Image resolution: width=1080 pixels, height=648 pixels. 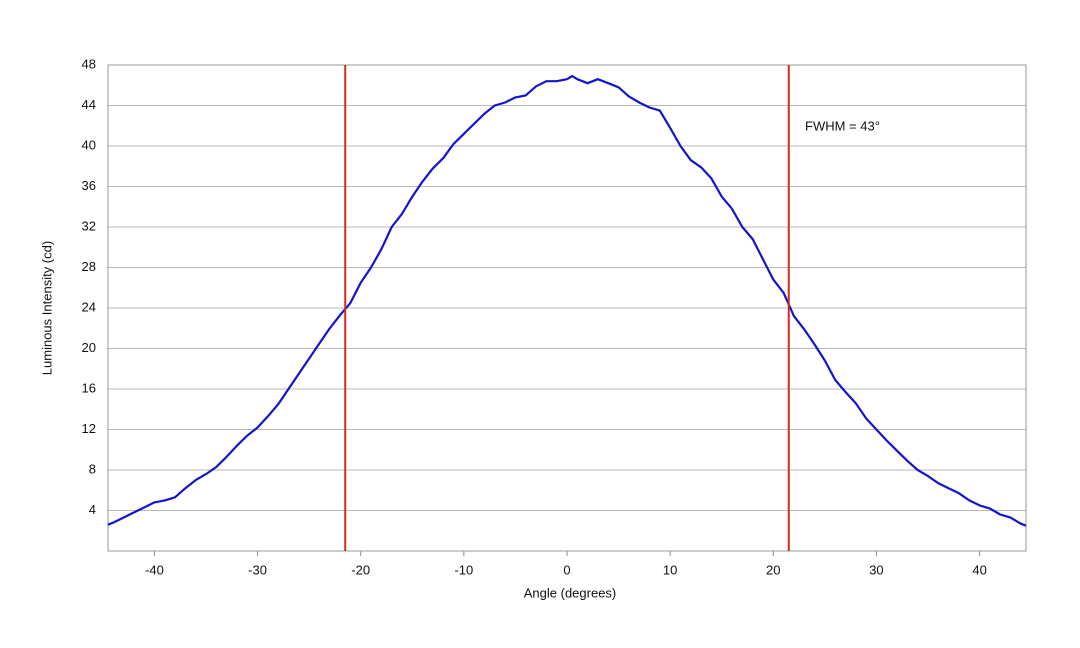 What do you see at coordinates (773, 569) in the screenshot?
I see `x-tick-label: 20` at bounding box center [773, 569].